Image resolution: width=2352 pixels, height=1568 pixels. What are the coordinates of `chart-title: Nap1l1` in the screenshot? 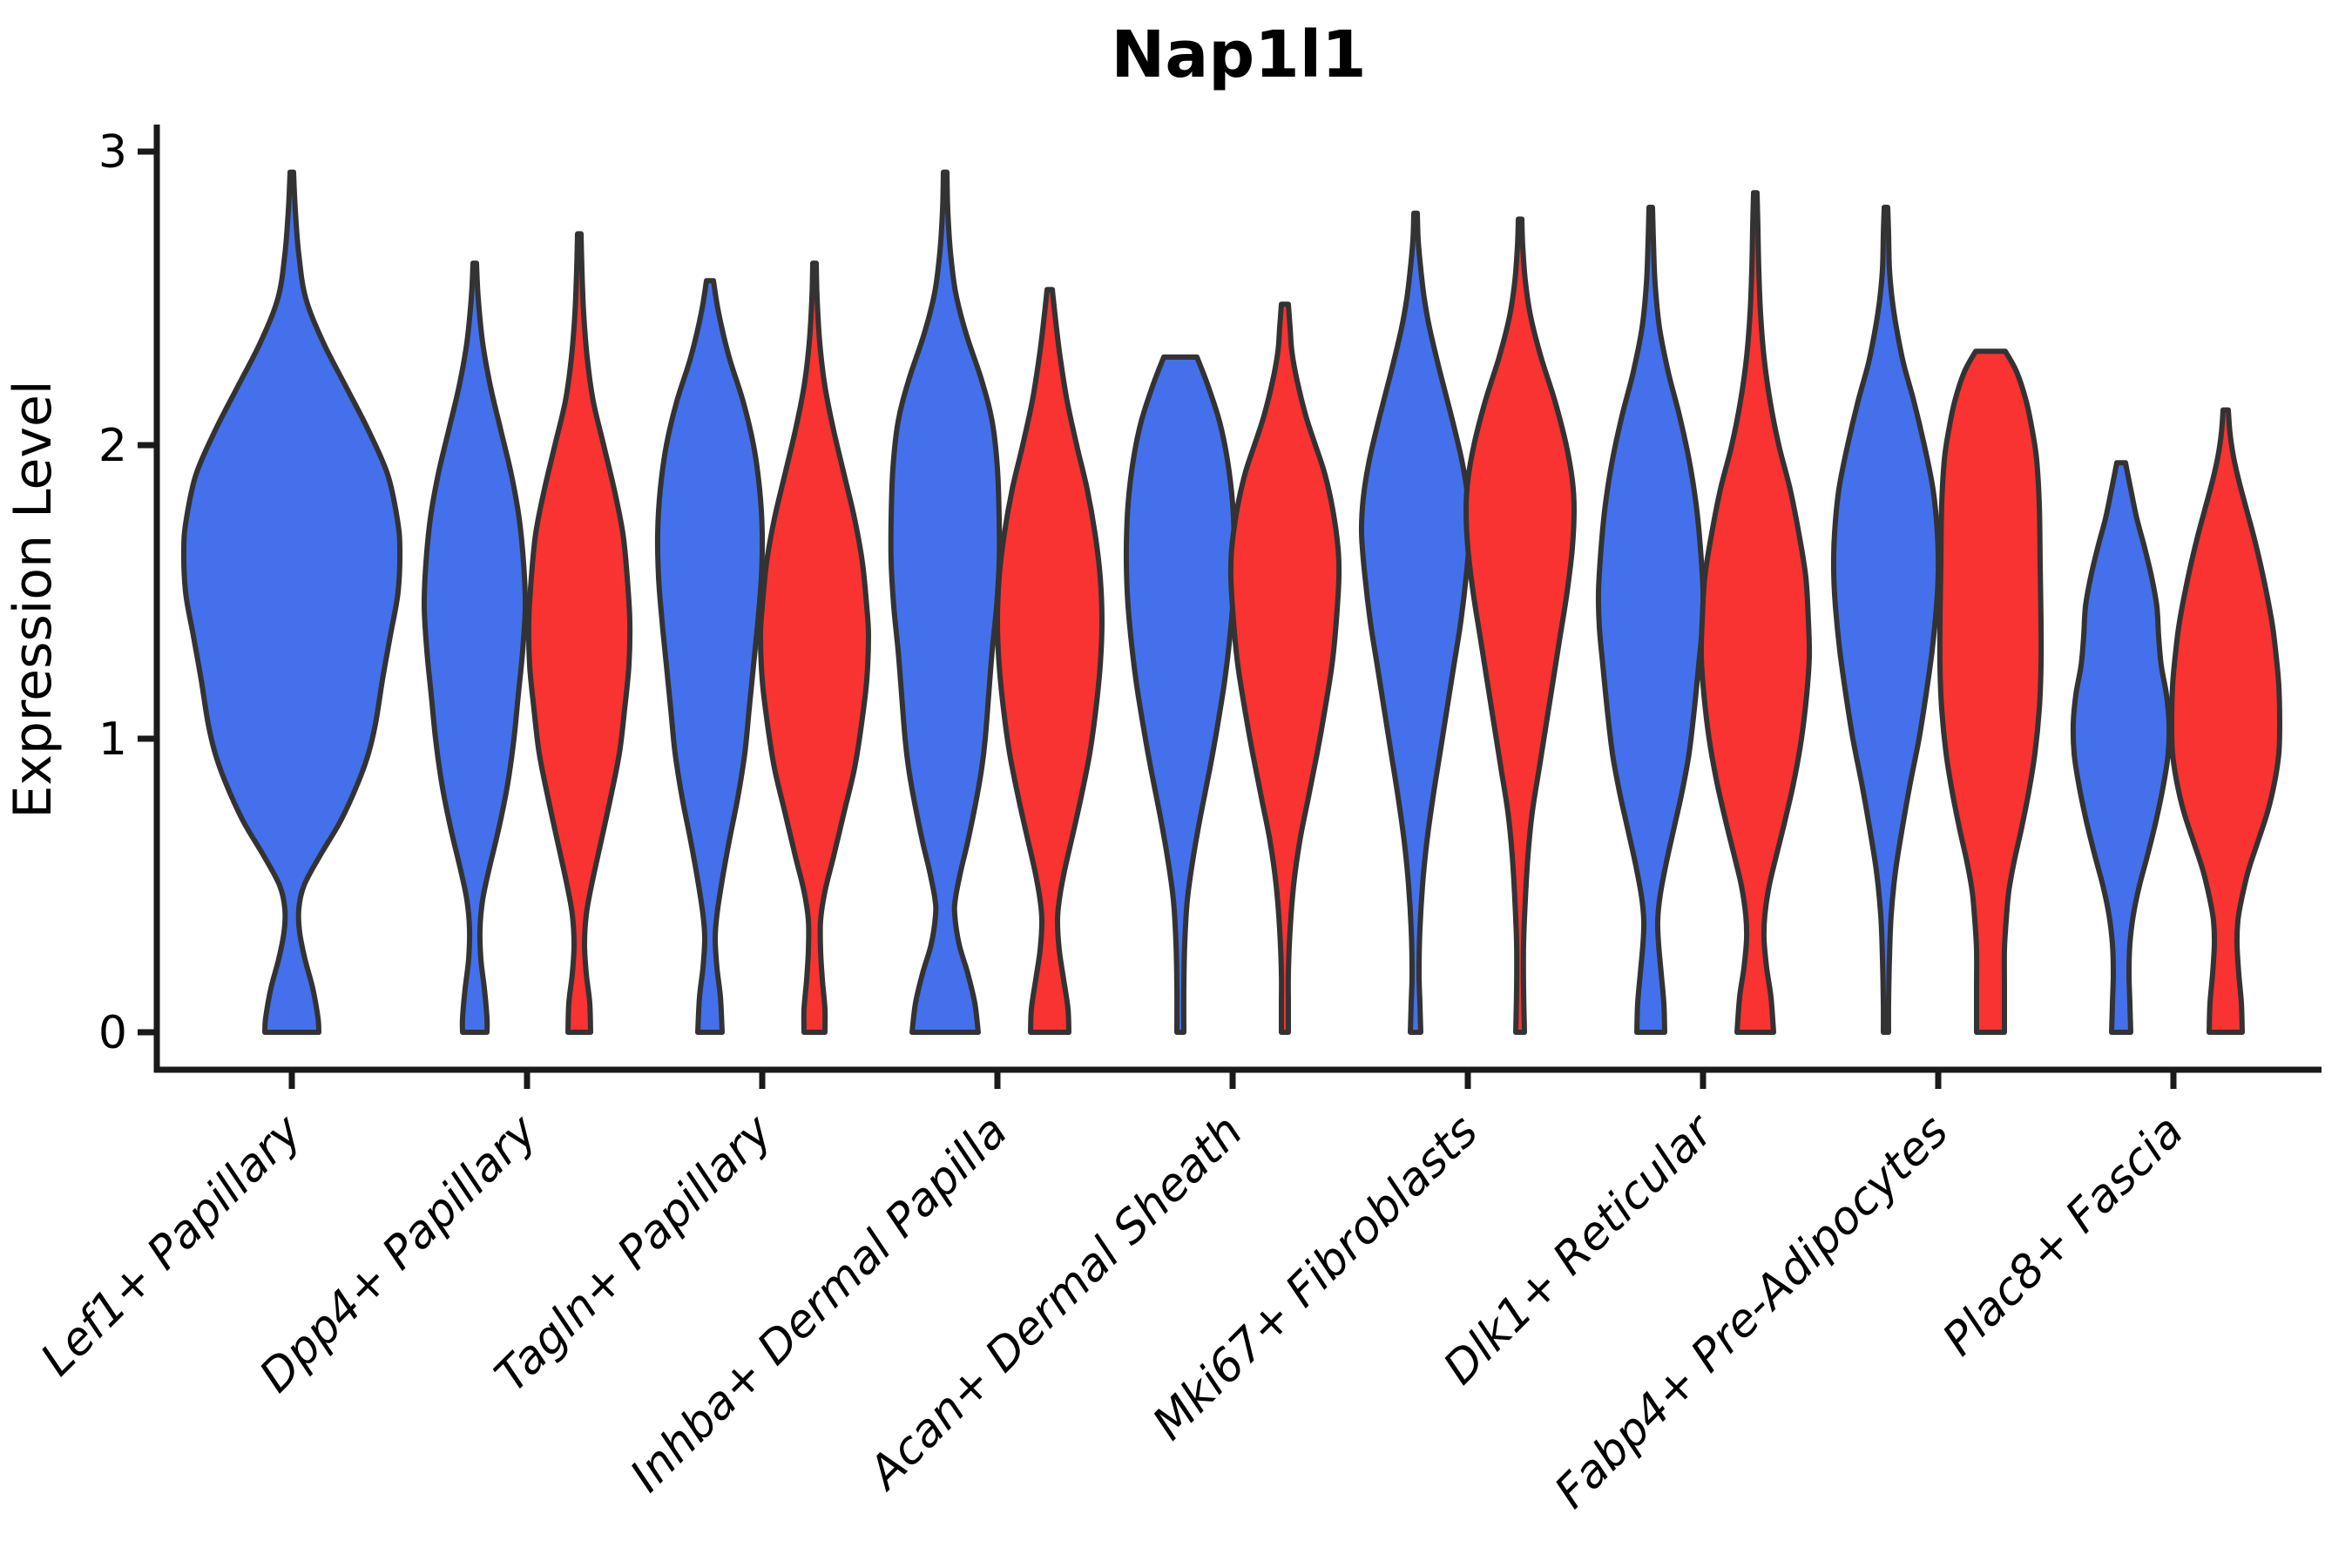 It's located at (1238, 54).